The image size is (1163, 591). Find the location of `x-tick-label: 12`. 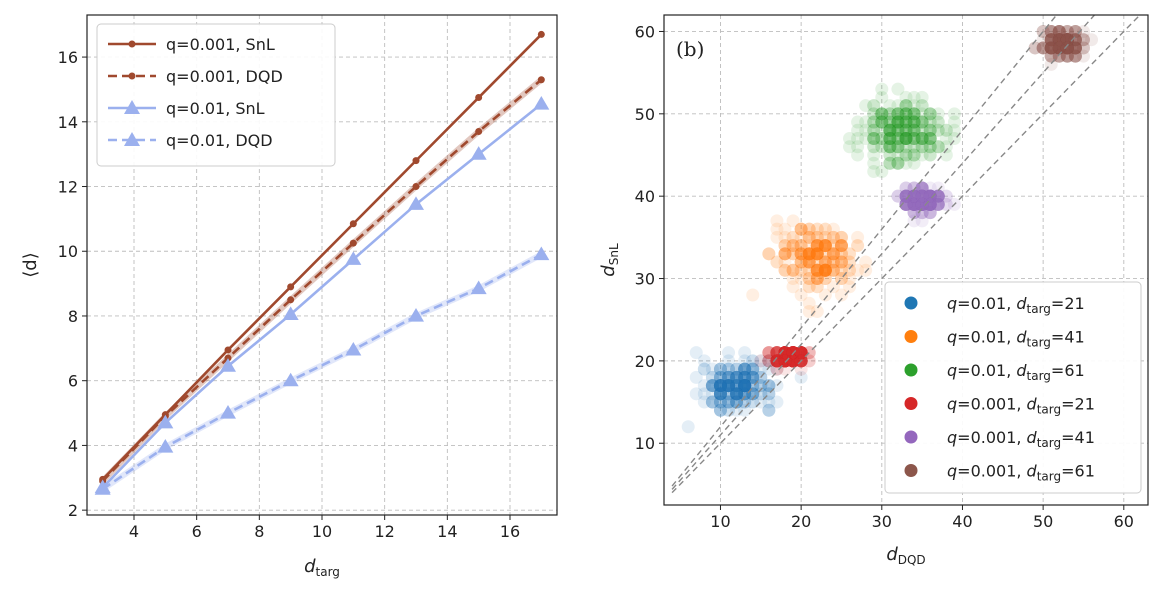

x-tick-label: 12 is located at coordinates (384, 531).